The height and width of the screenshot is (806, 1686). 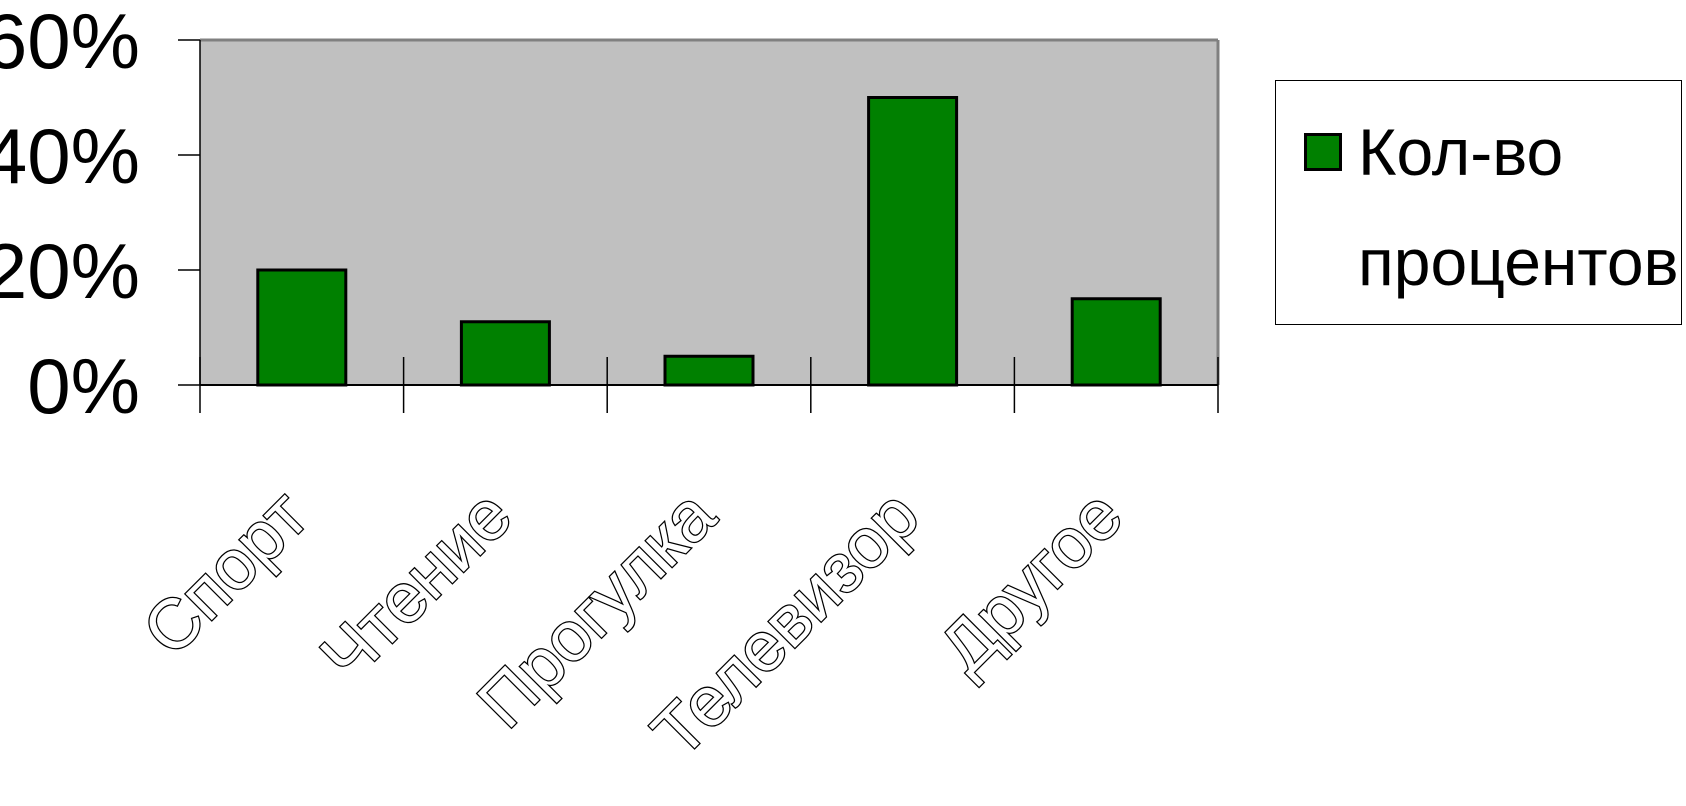 I want to click on legend-label: Кол-во процентов, so click(x=1518, y=207).